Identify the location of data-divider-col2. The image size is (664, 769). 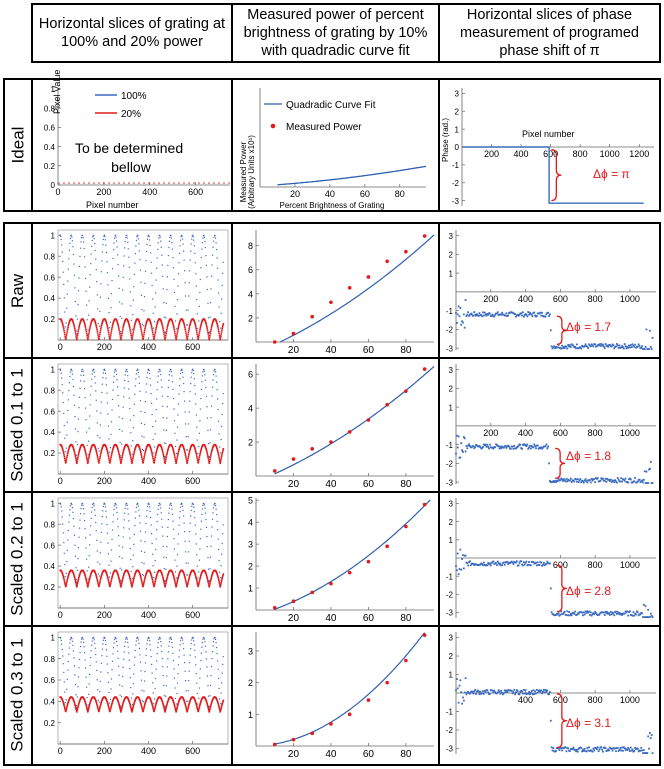
(232, 494).